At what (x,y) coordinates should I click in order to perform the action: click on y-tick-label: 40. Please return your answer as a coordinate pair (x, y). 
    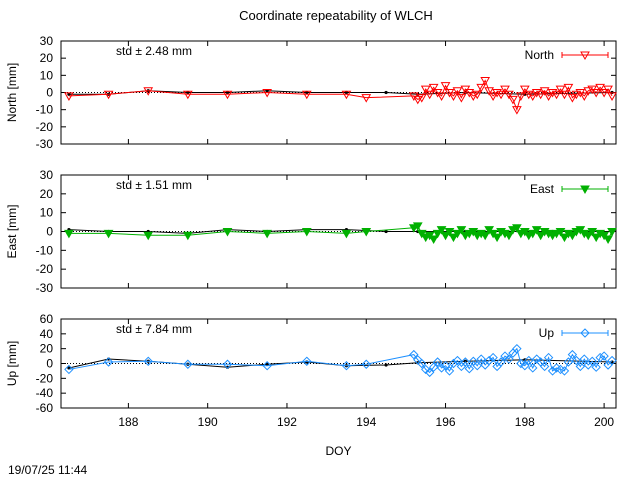
    Looking at the image, I should click on (47, 334).